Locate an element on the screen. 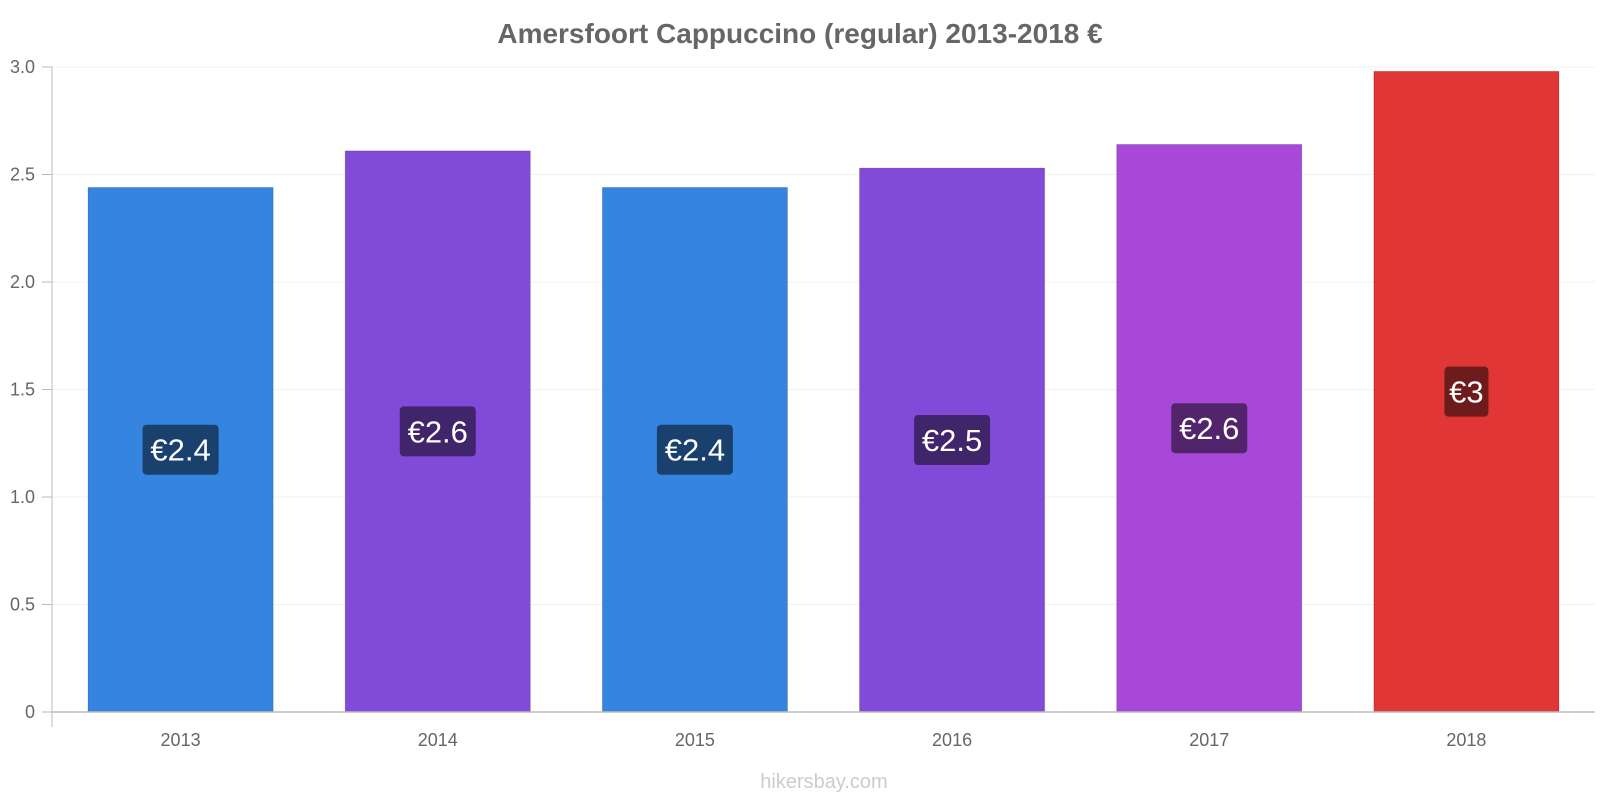 Image resolution: width=1600 pixels, height=800 pixels. y-tick-label: 0.5 is located at coordinates (22, 605).